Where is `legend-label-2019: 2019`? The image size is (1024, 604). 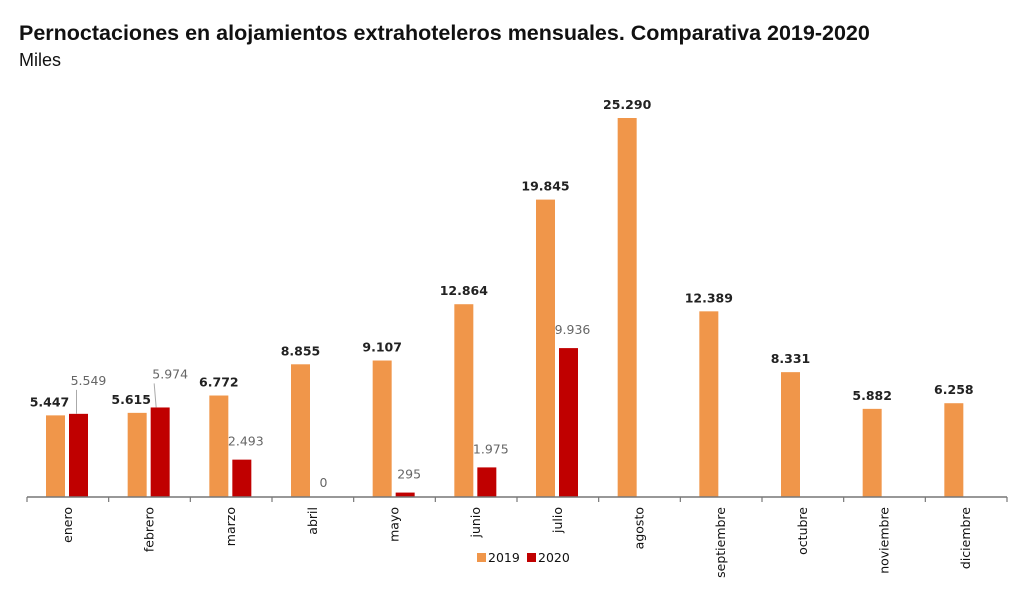
legend-label-2019: 2019 is located at coordinates (504, 557).